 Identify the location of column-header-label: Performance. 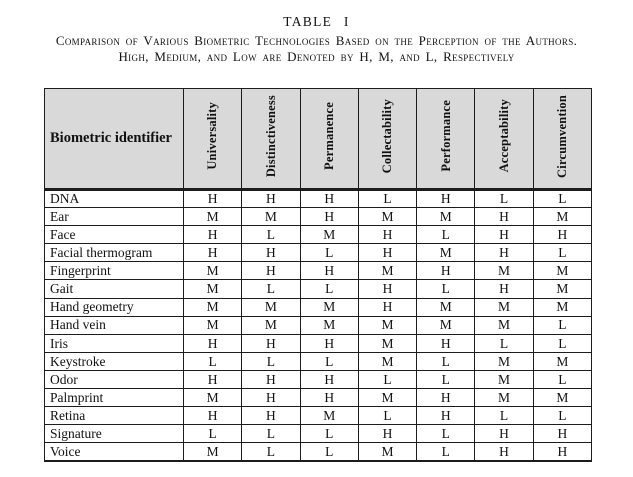
(445, 136).